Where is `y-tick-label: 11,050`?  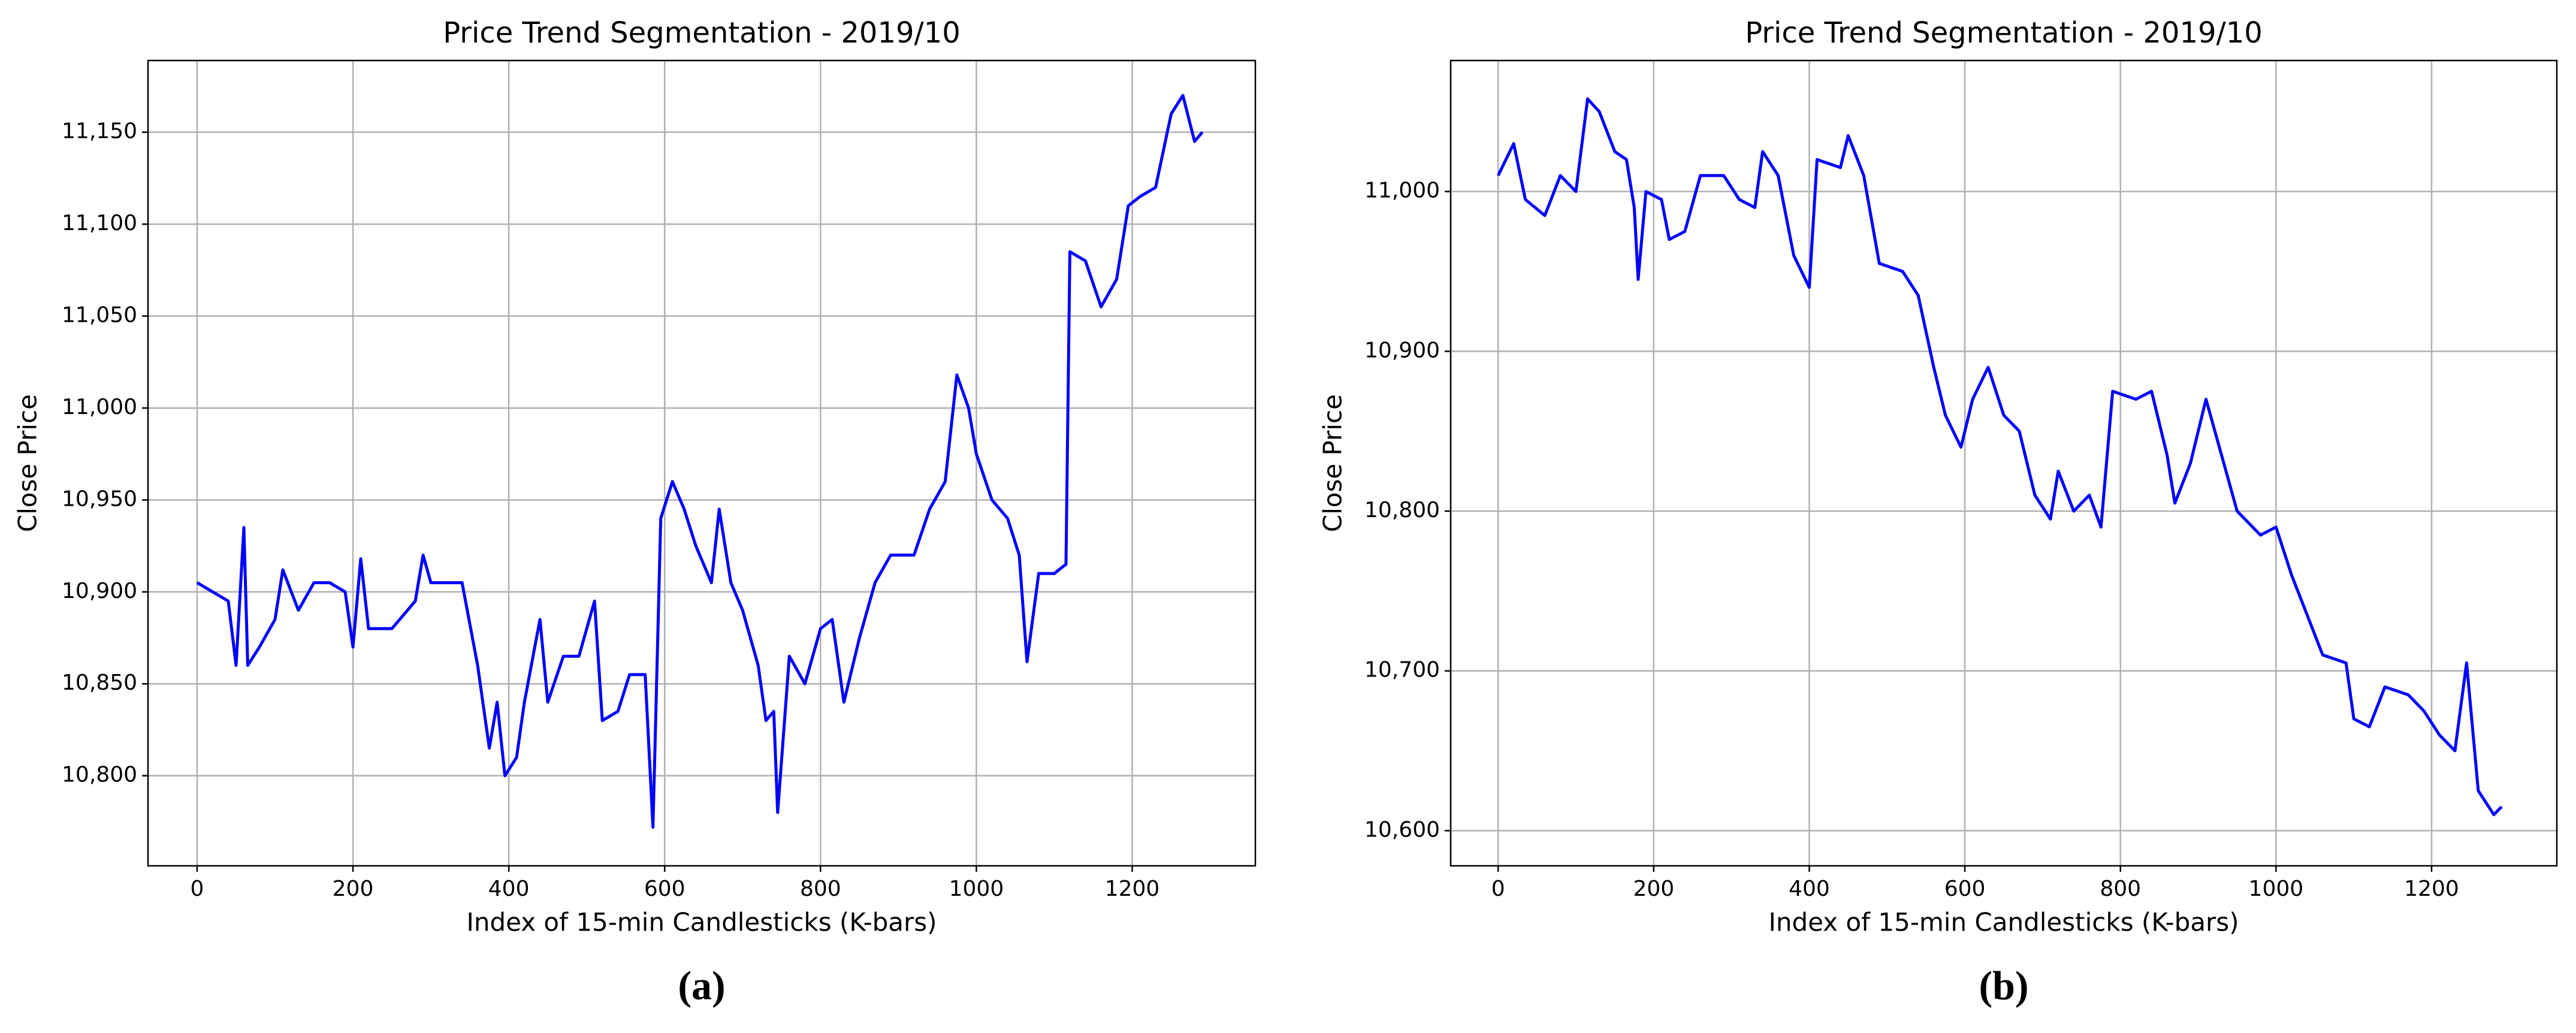
y-tick-label: 11,050 is located at coordinates (100, 315).